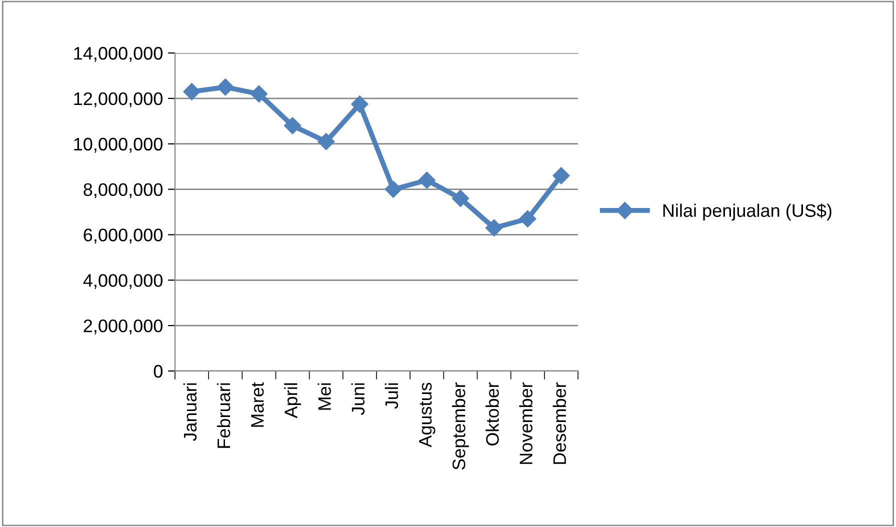 This screenshot has width=896, height=527. Describe the element at coordinates (122, 281) in the screenshot. I see `y-tick-label: 4,000,000` at that location.